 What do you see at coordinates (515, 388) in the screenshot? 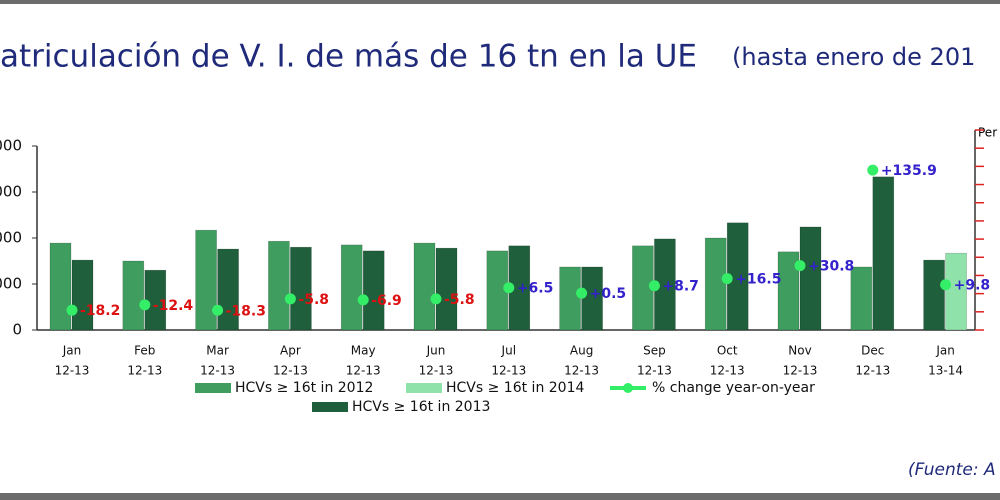
I see `legend-label: HCVs ≥ 16t in 2014` at bounding box center [515, 388].